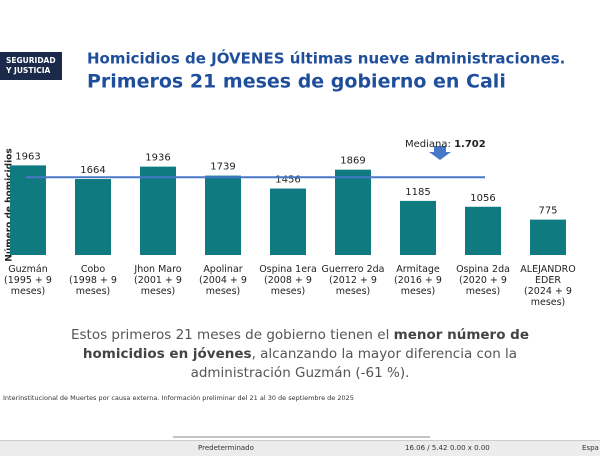  I want to click on x-tick-label-line: Apolinar, so click(222, 269).